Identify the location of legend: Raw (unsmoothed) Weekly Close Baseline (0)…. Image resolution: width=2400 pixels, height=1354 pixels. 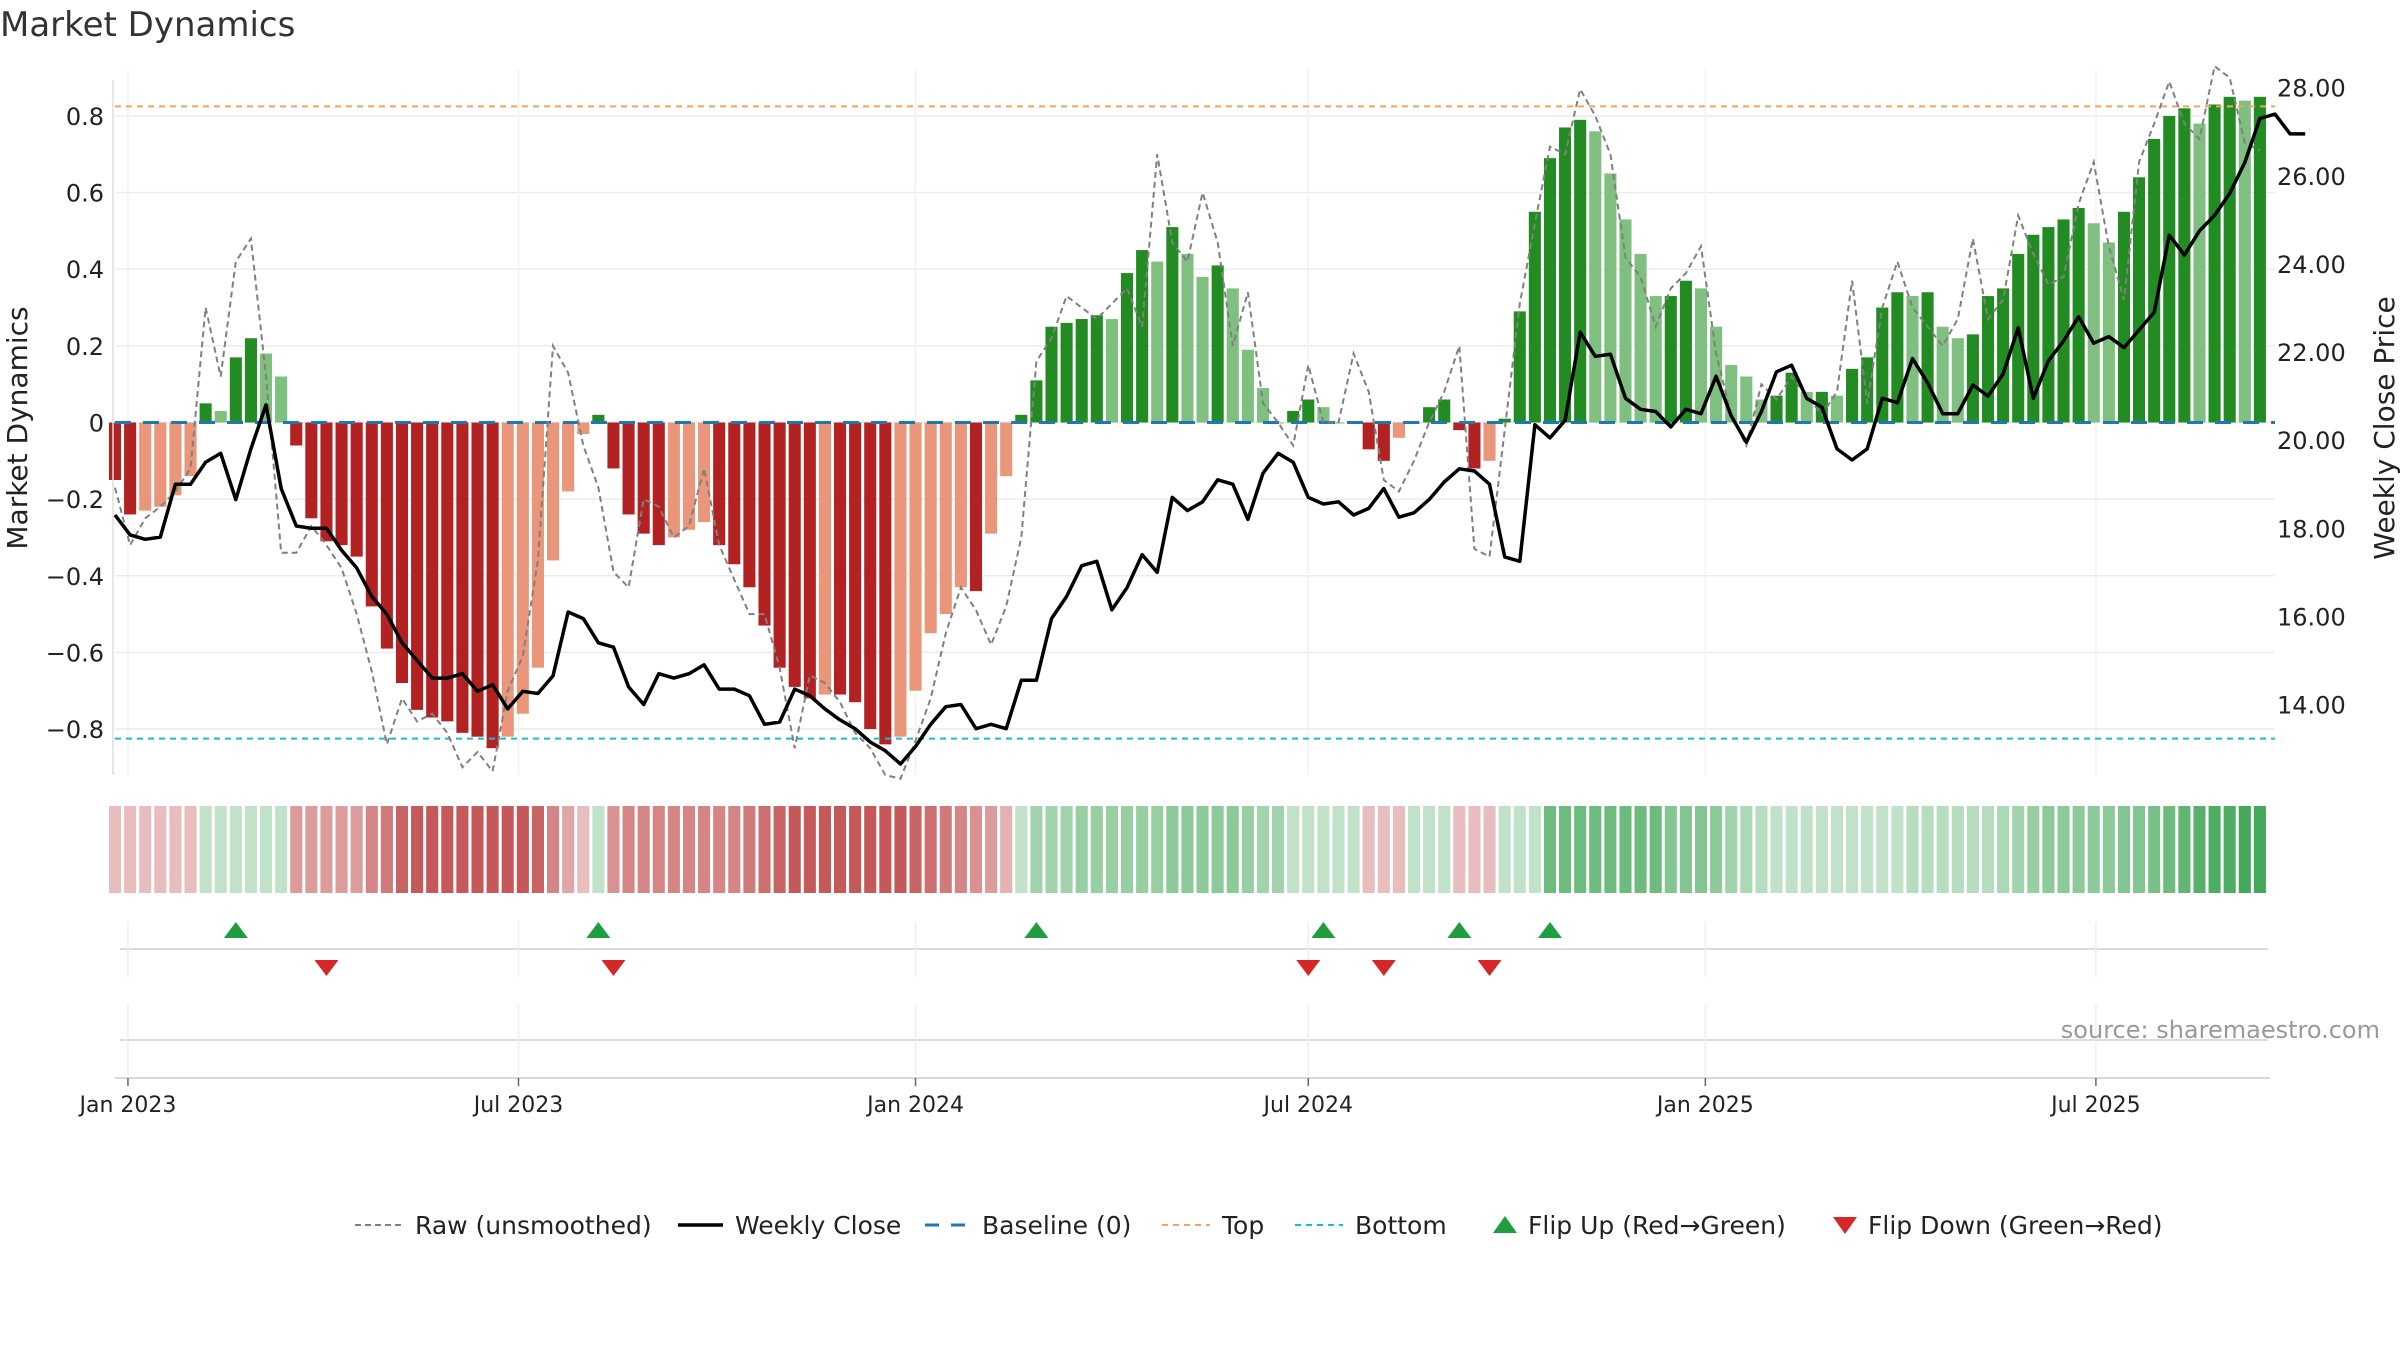
(1259, 1225).